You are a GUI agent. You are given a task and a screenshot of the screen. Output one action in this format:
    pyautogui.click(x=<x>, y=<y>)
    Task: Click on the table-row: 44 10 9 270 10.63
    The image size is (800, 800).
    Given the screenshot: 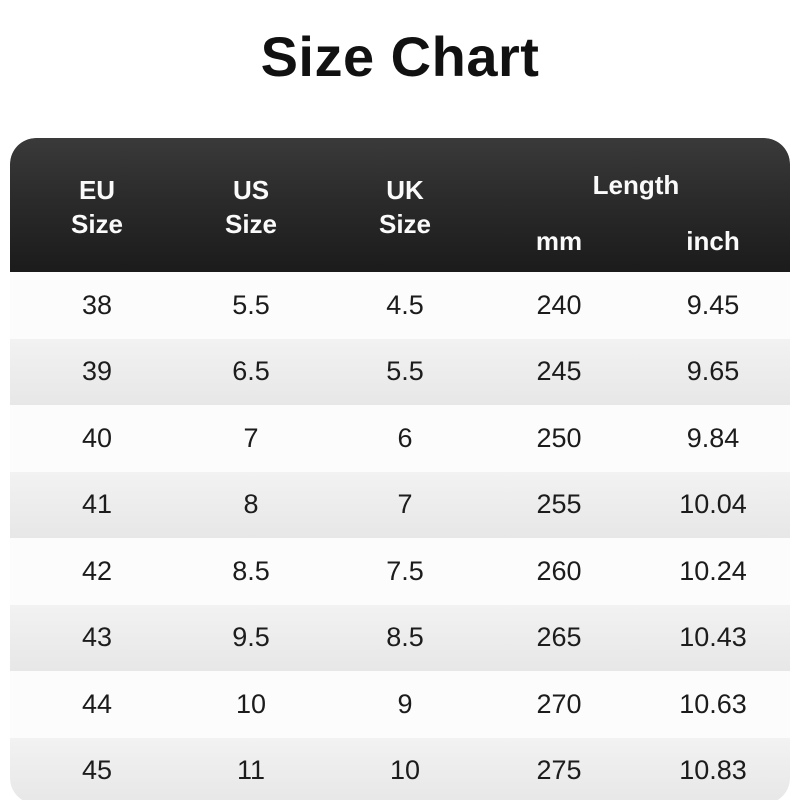 What is the action you would take?
    pyautogui.click(x=400, y=704)
    